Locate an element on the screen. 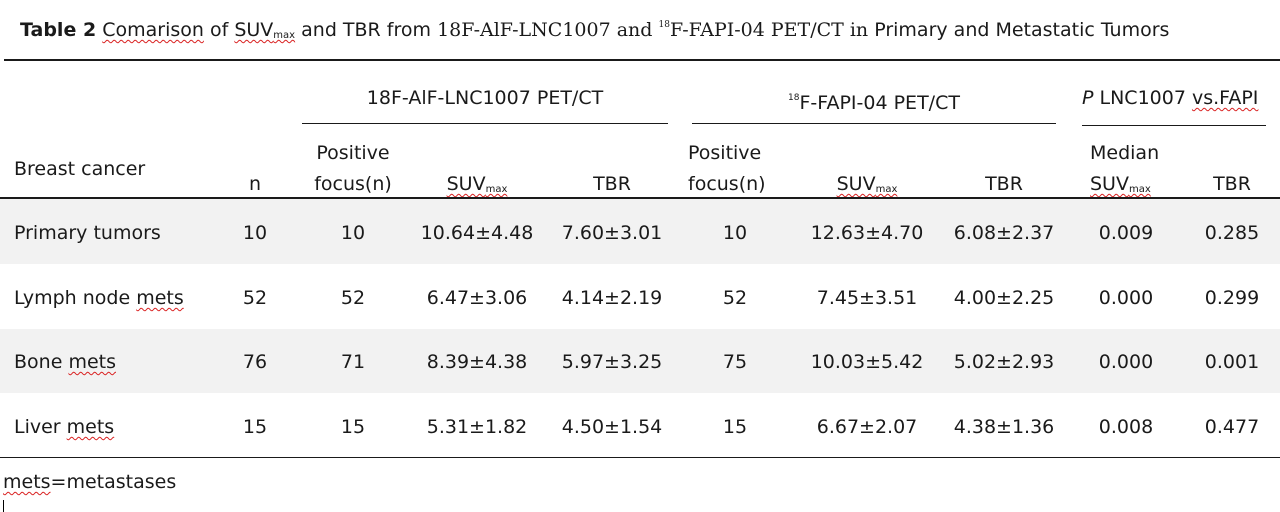  caption-suv: SUVmax is located at coordinates (264, 30).